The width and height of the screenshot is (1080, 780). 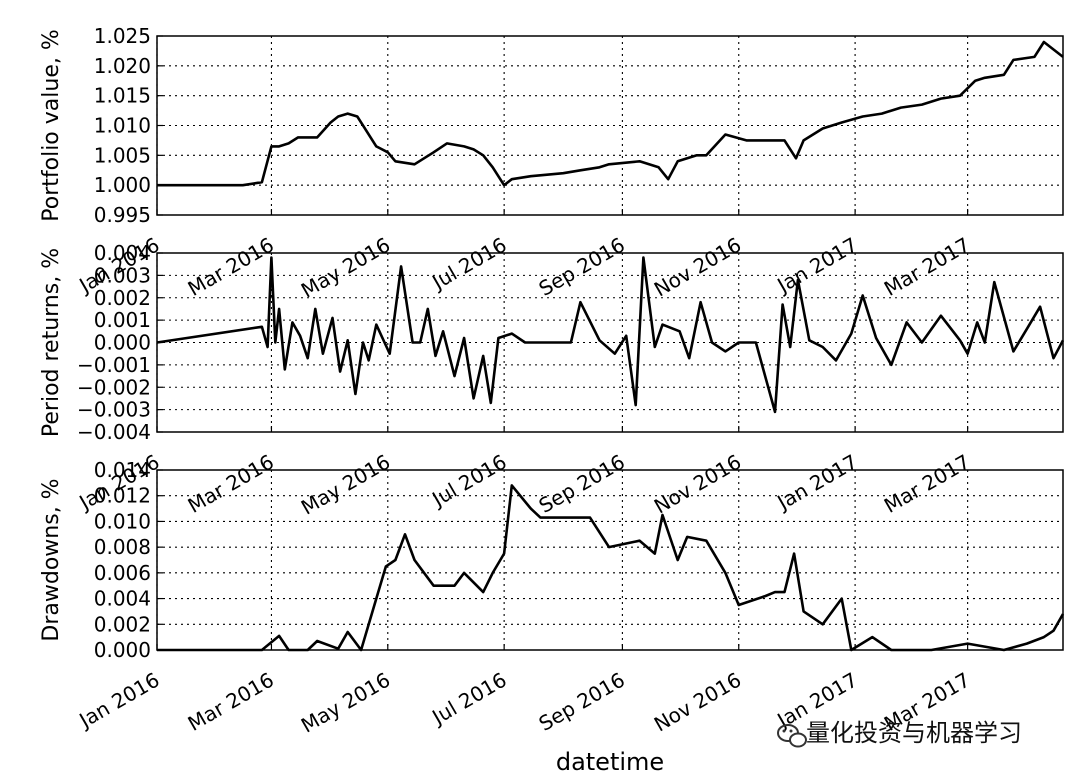 What do you see at coordinates (114, 365) in the screenshot?
I see `y-tick-label: −0.001` at bounding box center [114, 365].